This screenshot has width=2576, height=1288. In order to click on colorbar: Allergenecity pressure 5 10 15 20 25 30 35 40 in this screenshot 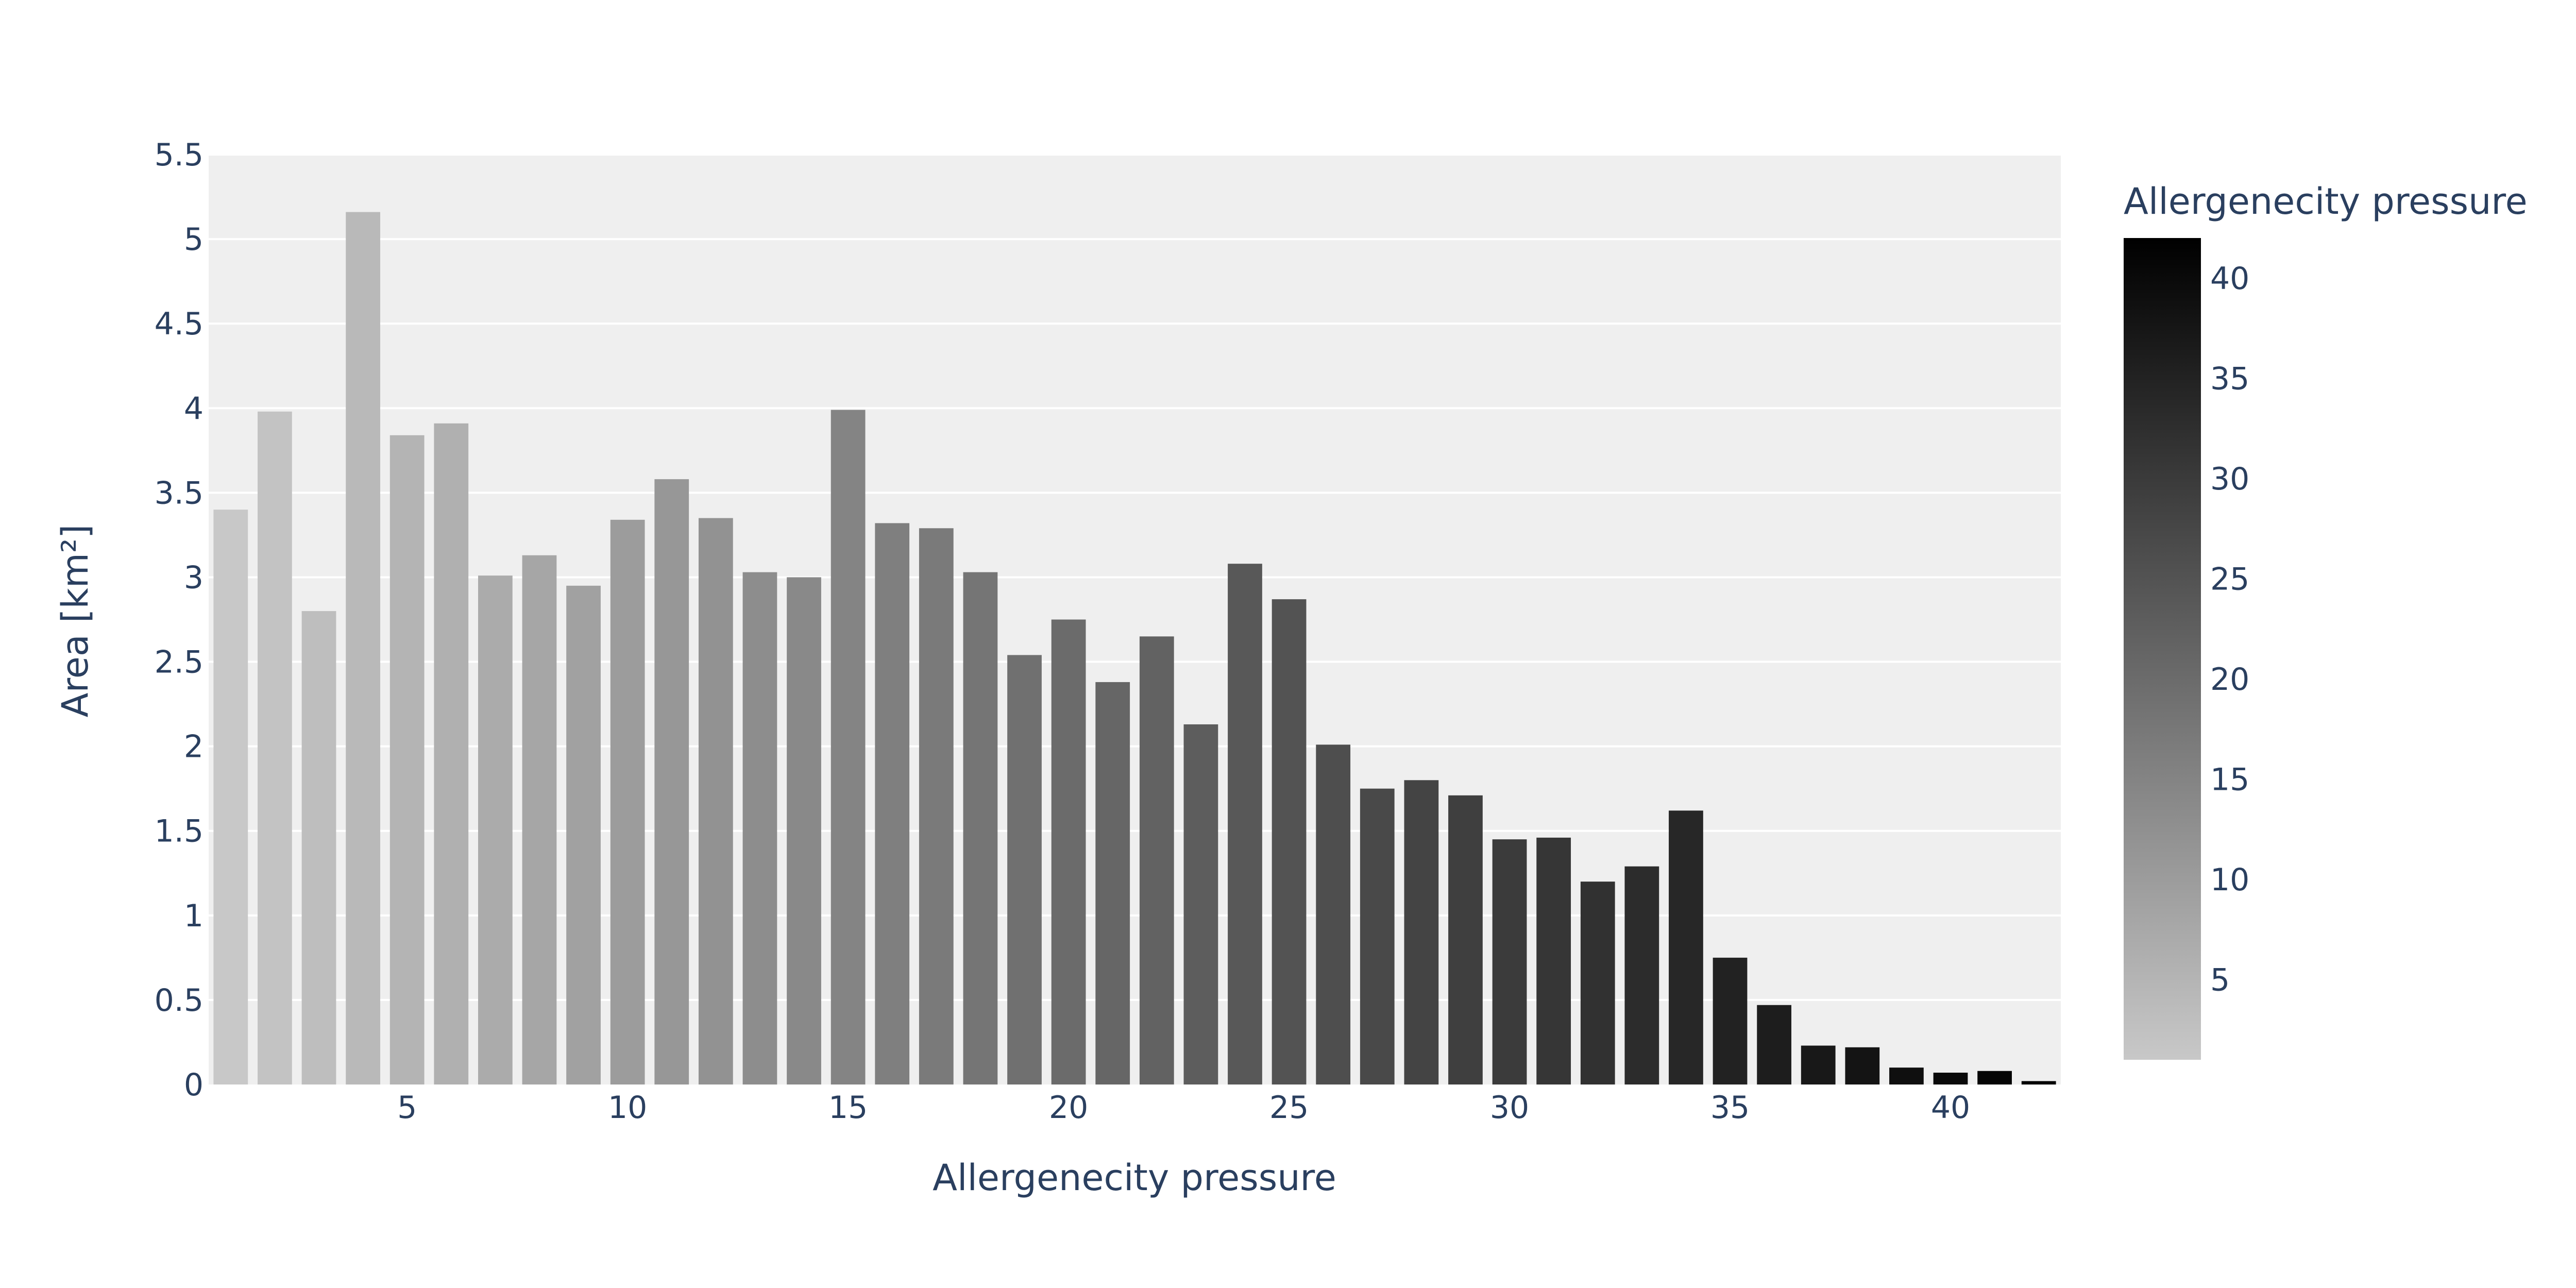, I will do `click(2326, 620)`.